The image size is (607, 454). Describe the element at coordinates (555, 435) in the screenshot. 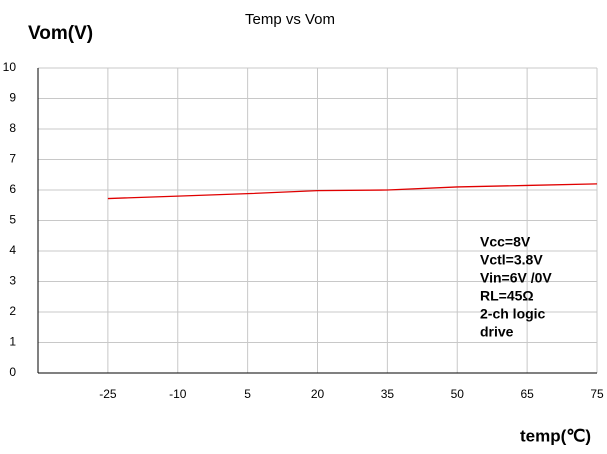

I see `x-axis-label: temp(℃)` at that location.